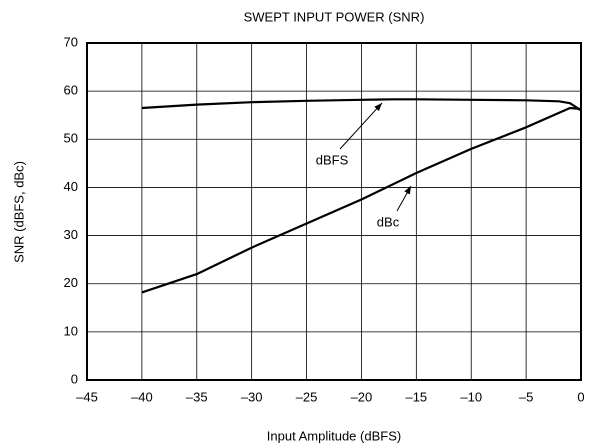  What do you see at coordinates (334, 435) in the screenshot?
I see `x-axis-label: Input Amplitude (dBFS)` at bounding box center [334, 435].